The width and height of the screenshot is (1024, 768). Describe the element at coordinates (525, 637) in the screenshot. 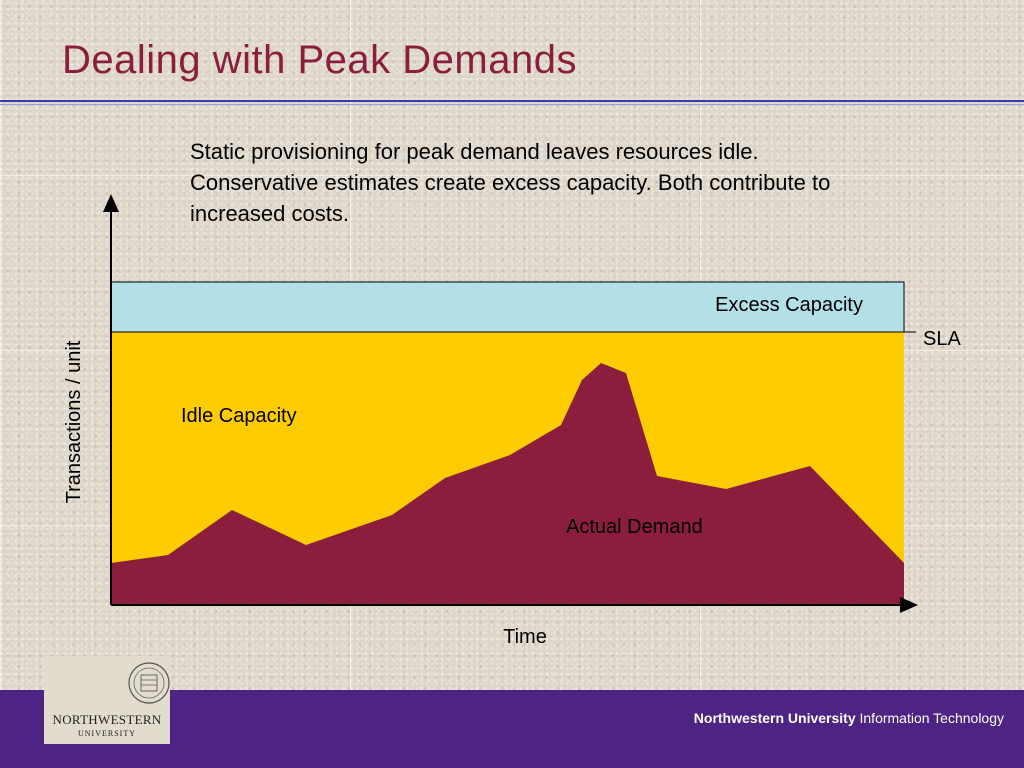

I see `x-axis-label: Time` at that location.